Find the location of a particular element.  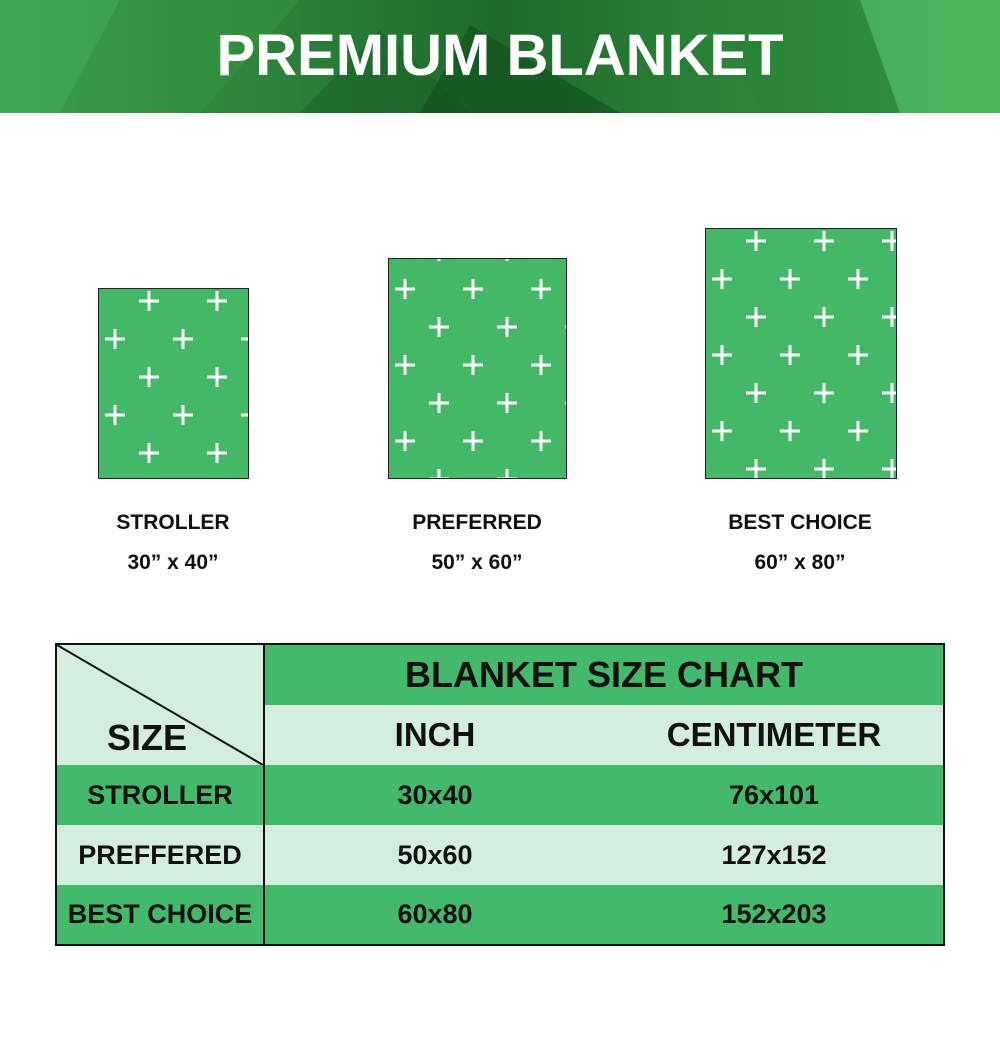

polygon-background is located at coordinates (500, 56).